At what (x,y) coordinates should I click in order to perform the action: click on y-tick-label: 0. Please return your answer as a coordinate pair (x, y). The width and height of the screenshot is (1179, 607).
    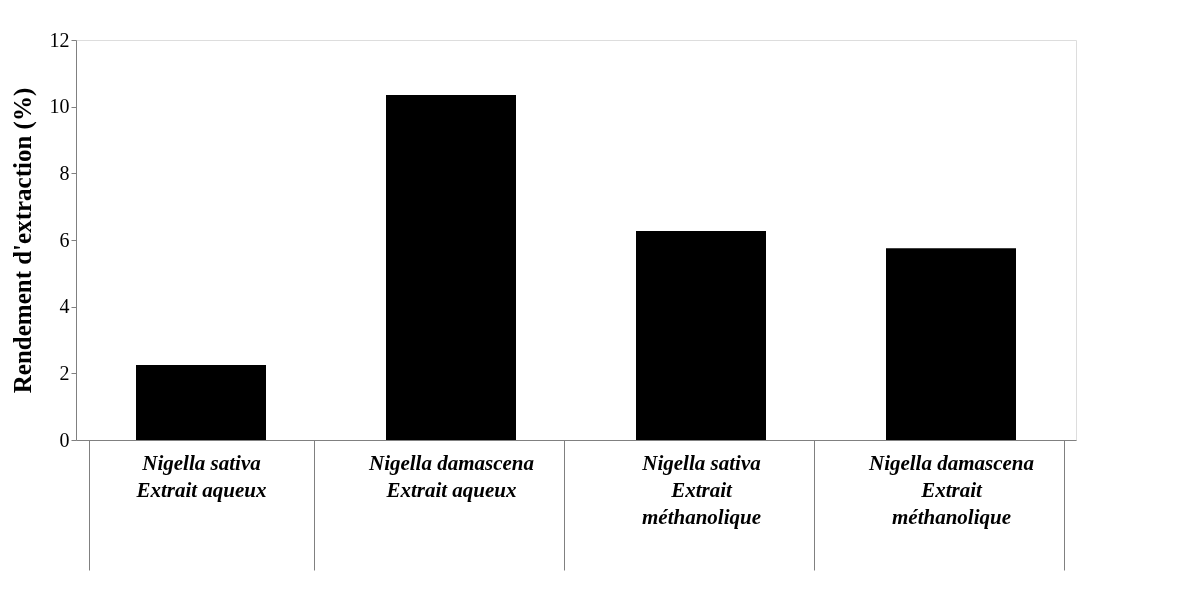
    Looking at the image, I should click on (64, 439).